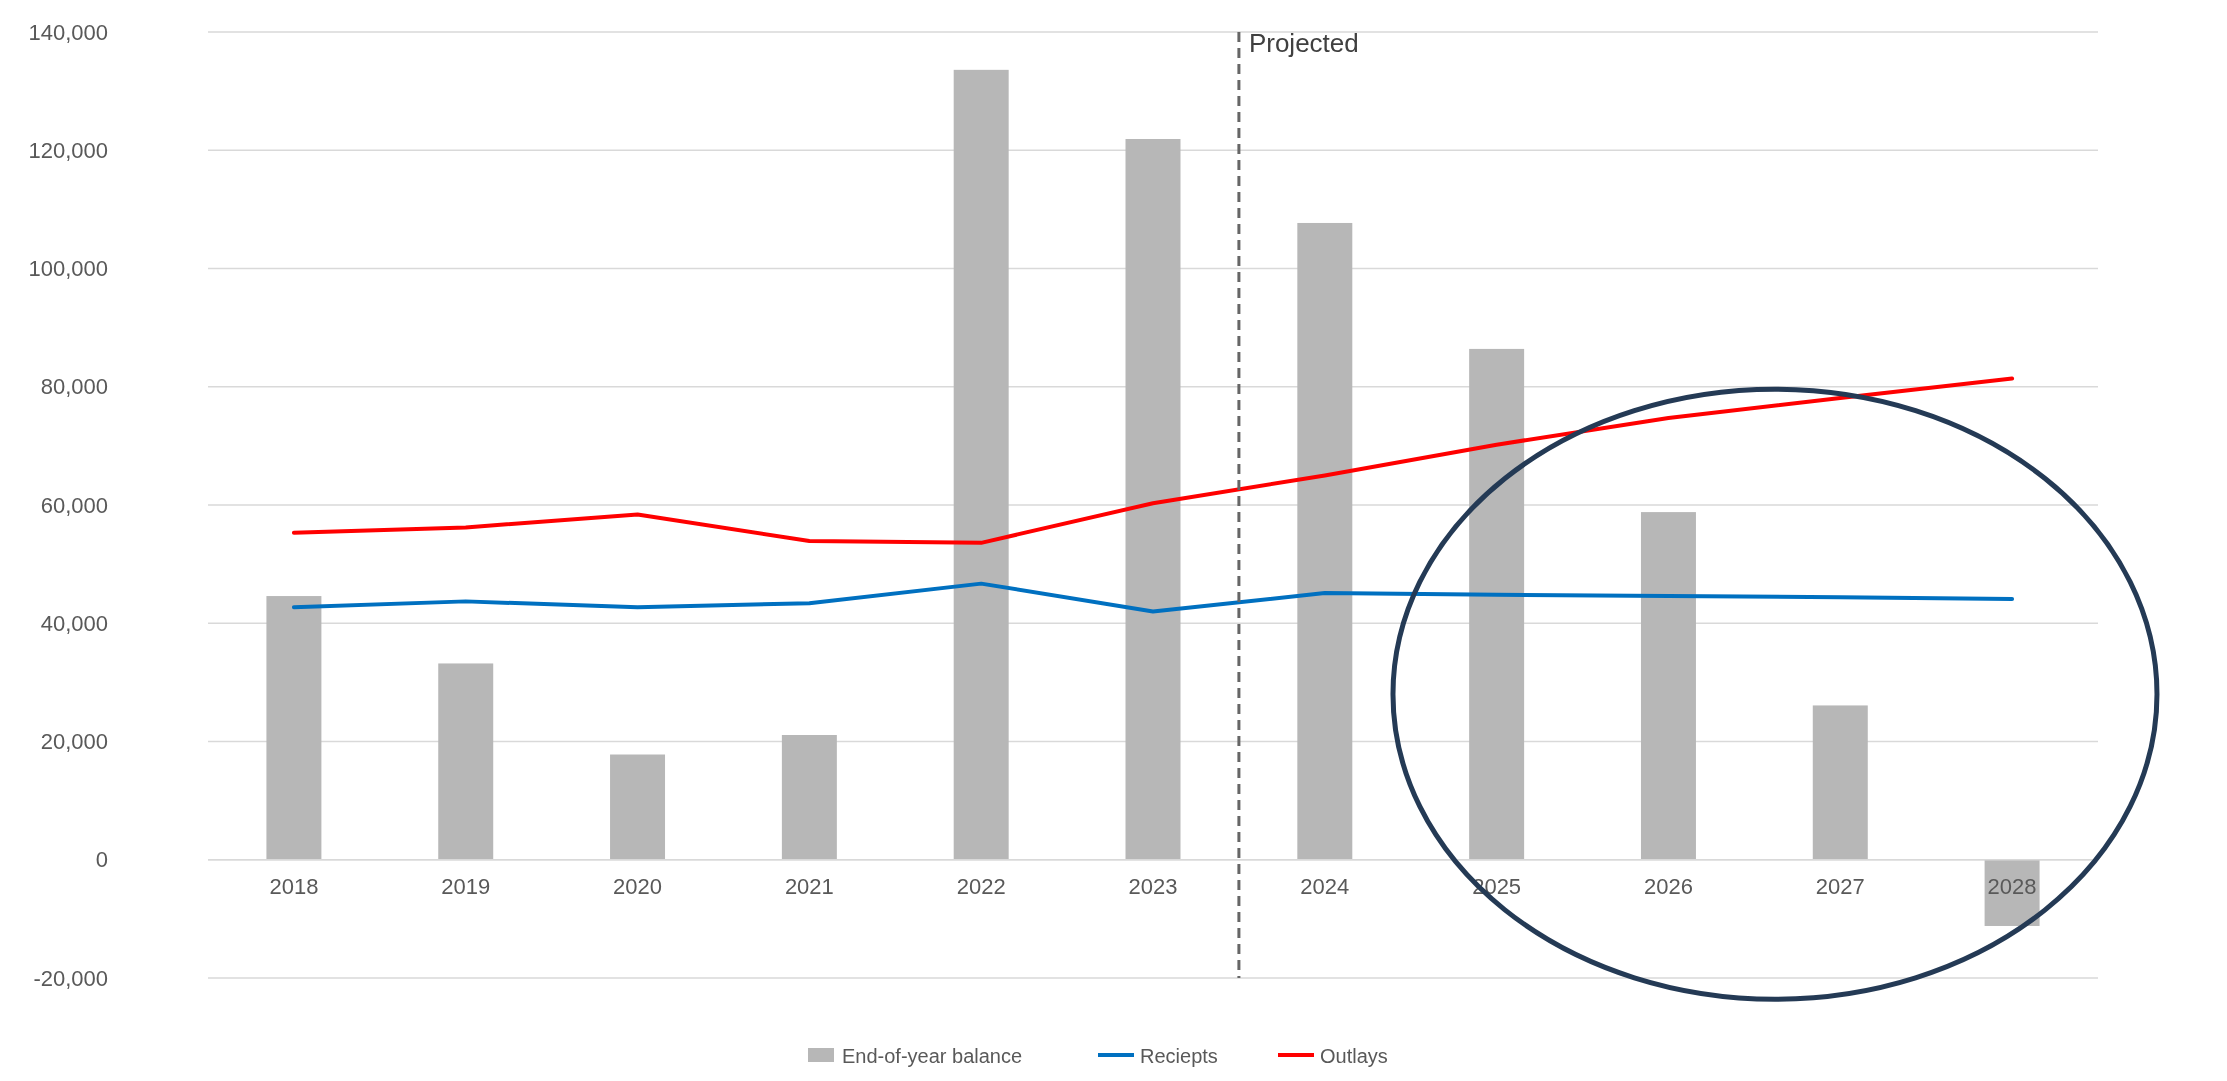 The height and width of the screenshot is (1081, 2227). I want to click on y-tick-label: 100,000, so click(68, 269).